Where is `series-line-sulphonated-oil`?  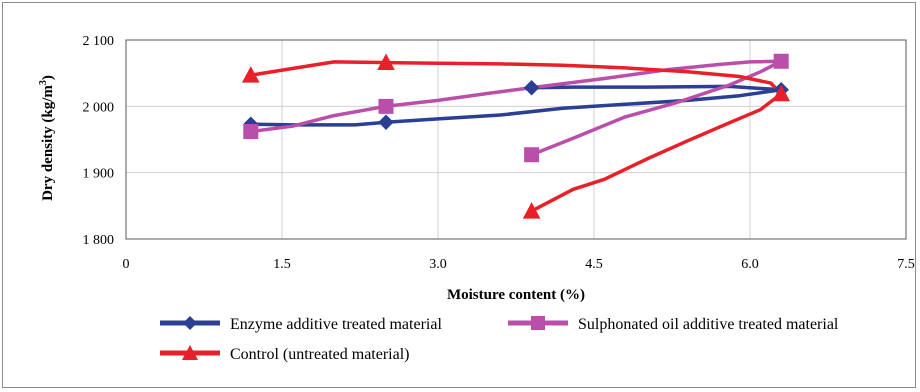
series-line-sulphonated-oil is located at coordinates (516, 108).